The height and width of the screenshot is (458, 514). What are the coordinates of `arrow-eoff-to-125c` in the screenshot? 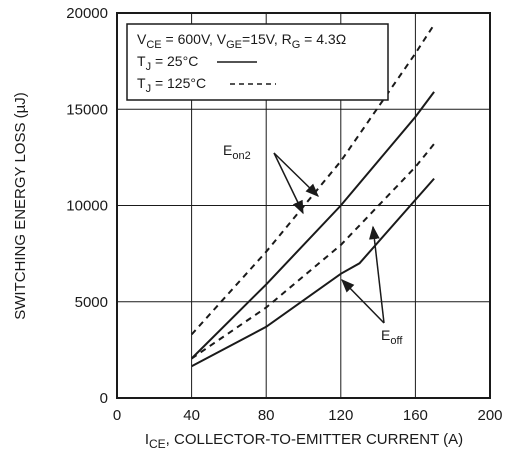 It's located at (377, 274).